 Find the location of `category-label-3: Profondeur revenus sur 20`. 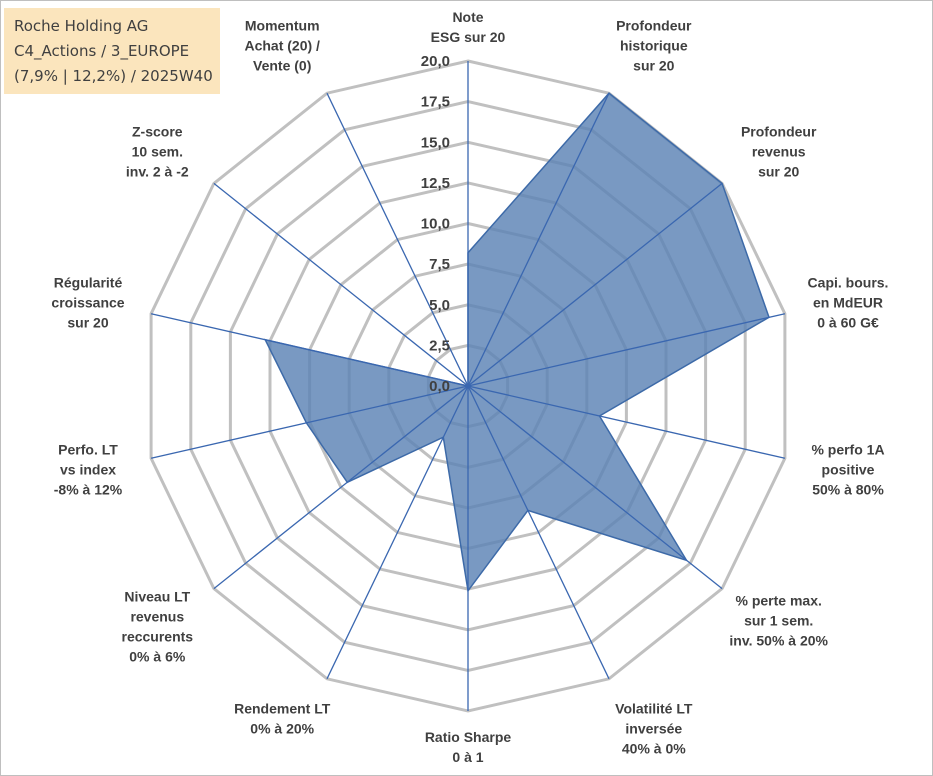

category-label-3: Profondeur revenus sur 20 is located at coordinates (779, 151).